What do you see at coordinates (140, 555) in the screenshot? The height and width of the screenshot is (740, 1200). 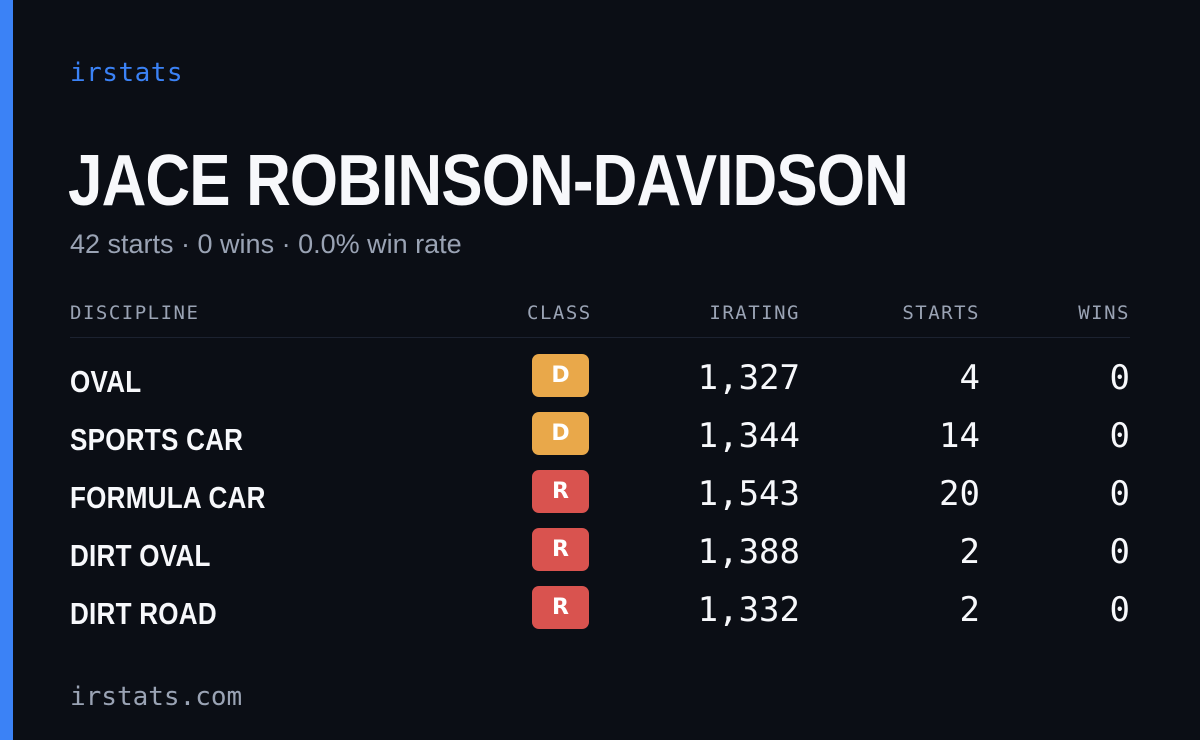 I see `discipline-name: DIRT OVAL` at bounding box center [140, 555].